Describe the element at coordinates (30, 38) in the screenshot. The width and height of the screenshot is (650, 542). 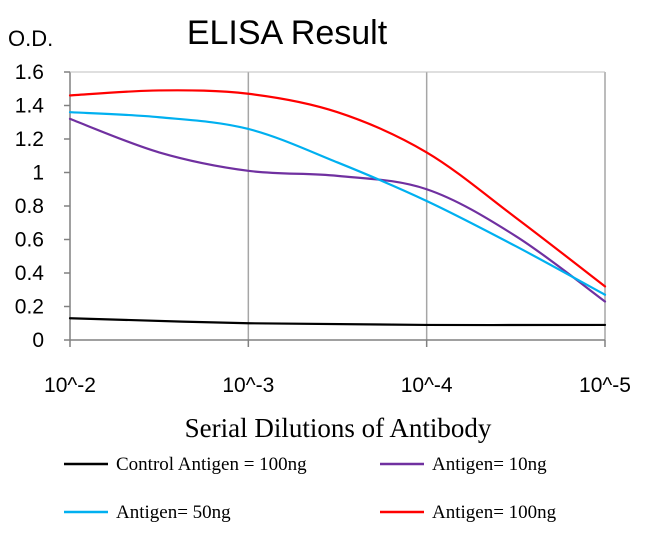
I see `y-axis-label: O.D.` at that location.